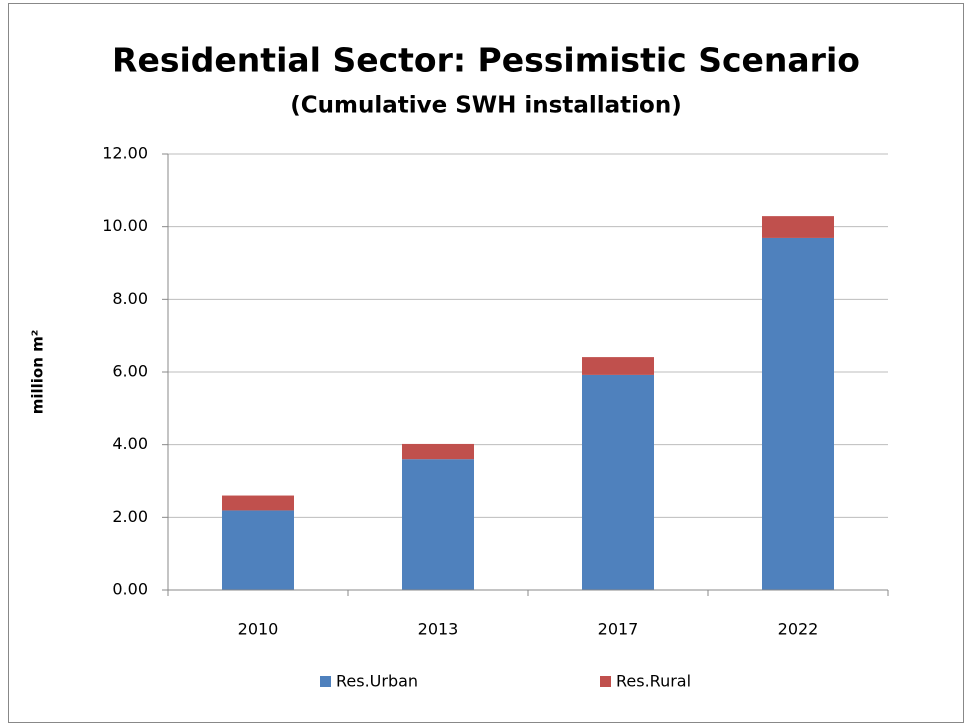  I want to click on y-tick-label: 6.00, so click(130, 371).